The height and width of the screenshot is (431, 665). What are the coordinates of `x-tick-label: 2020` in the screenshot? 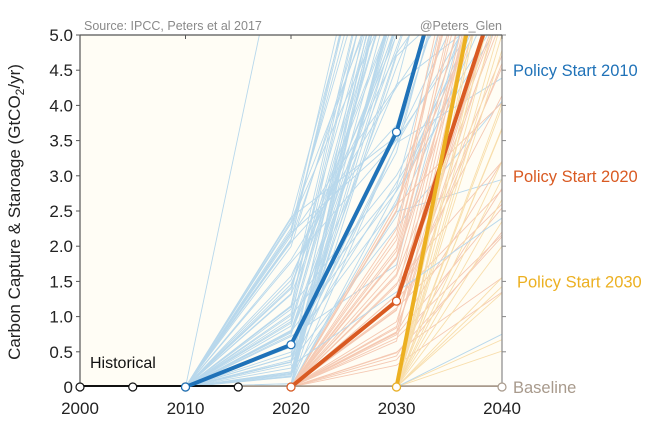 It's located at (291, 408).